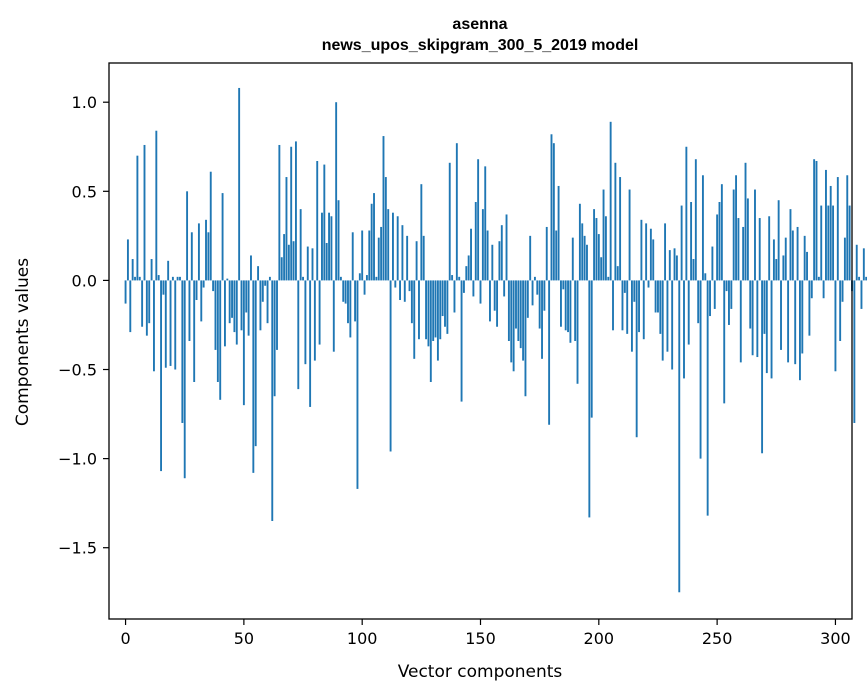 This screenshot has width=867, height=696. What do you see at coordinates (77, 459) in the screenshot?
I see `y-tick-label: −1.0` at bounding box center [77, 459].